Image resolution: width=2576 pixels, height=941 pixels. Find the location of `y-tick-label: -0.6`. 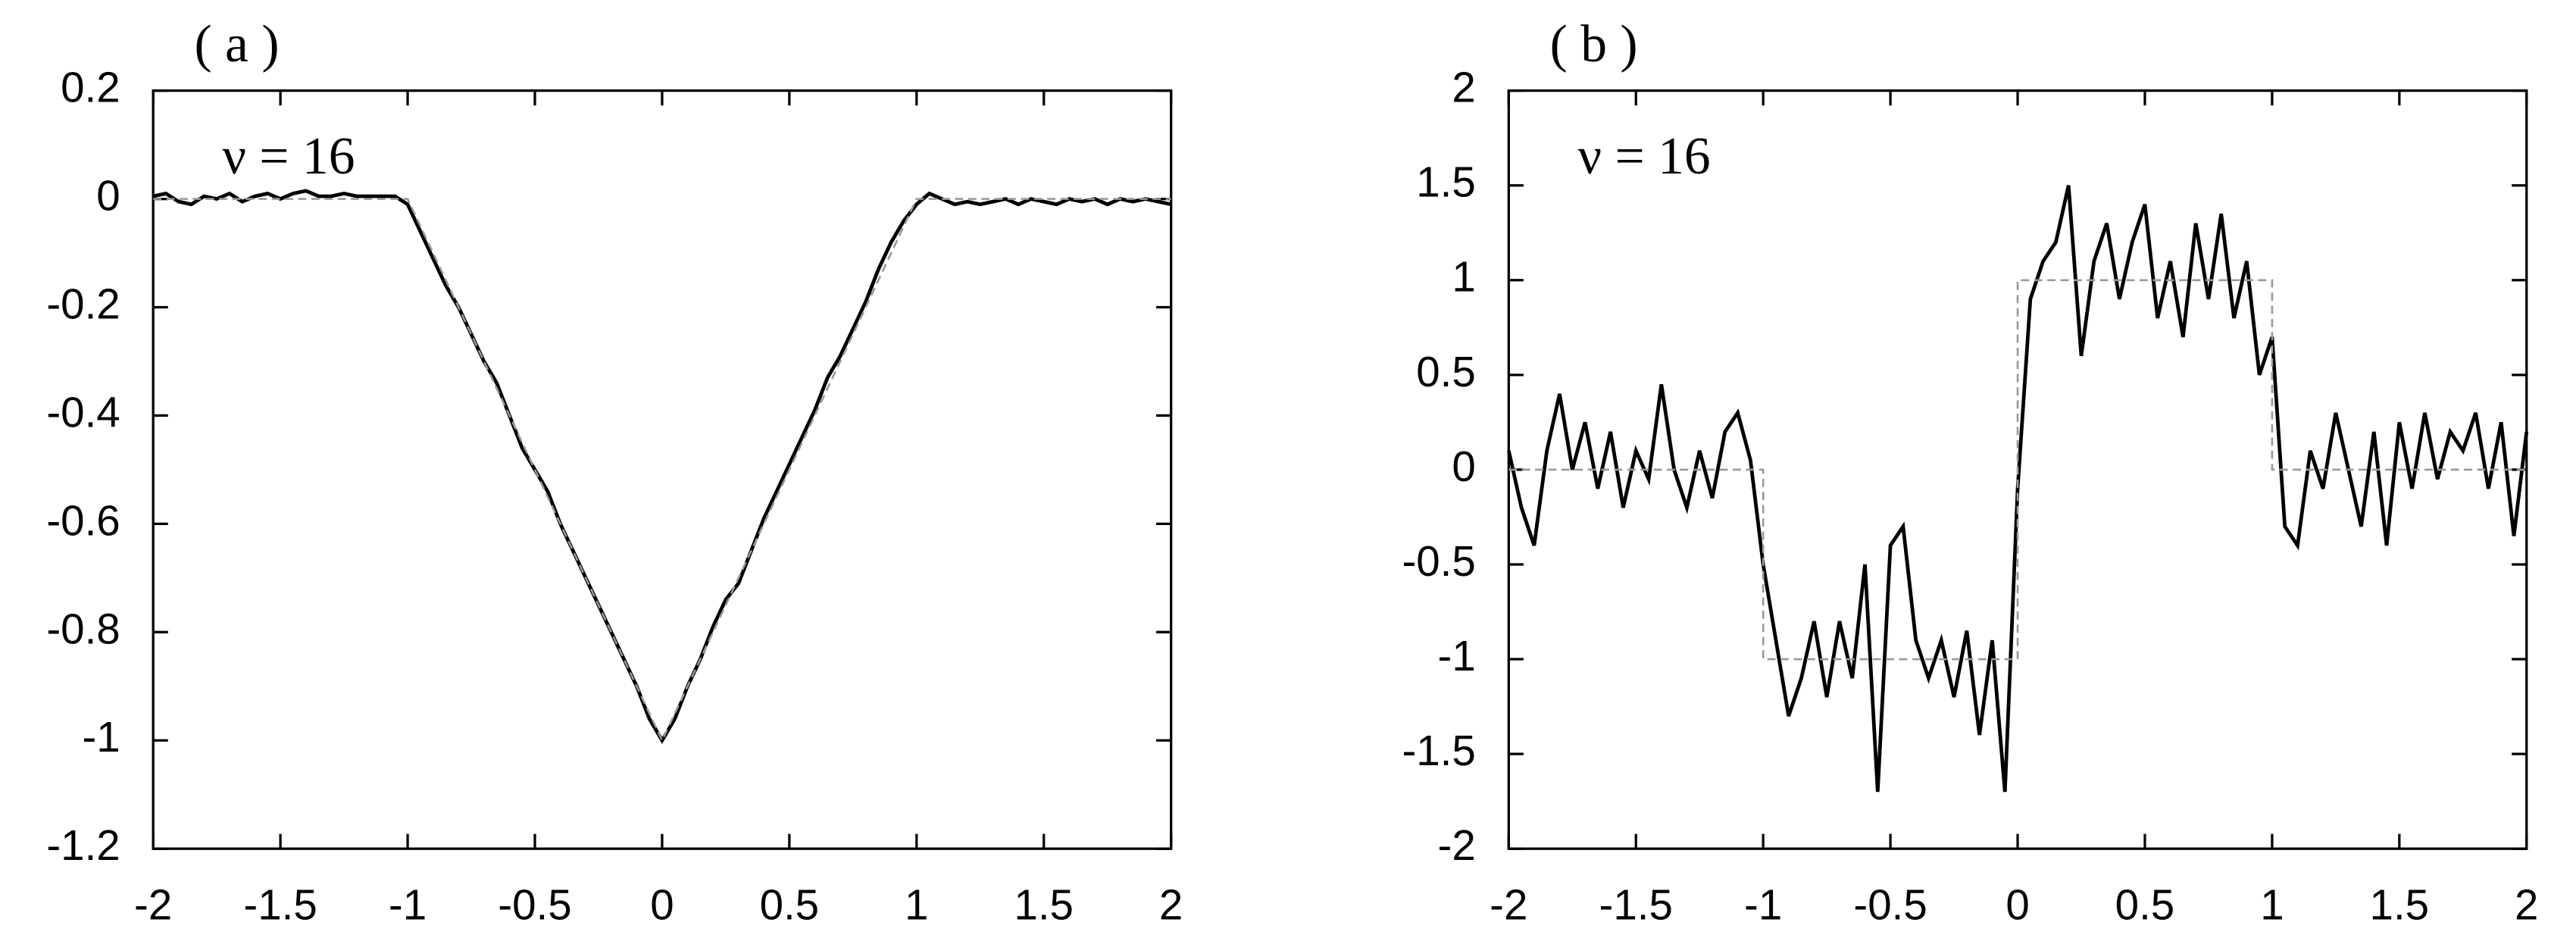

y-tick-label: -0.6 is located at coordinates (83, 520).